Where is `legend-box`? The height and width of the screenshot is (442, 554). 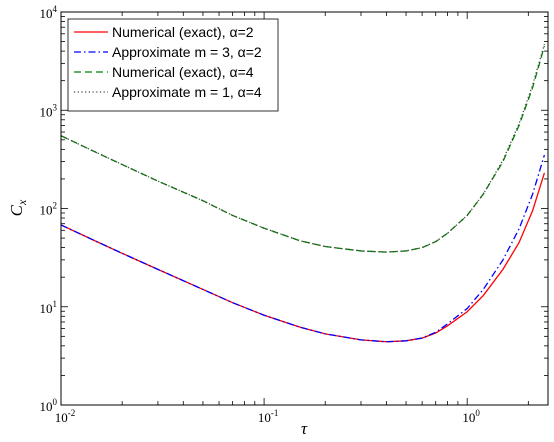 legend-box is located at coordinates (173, 65).